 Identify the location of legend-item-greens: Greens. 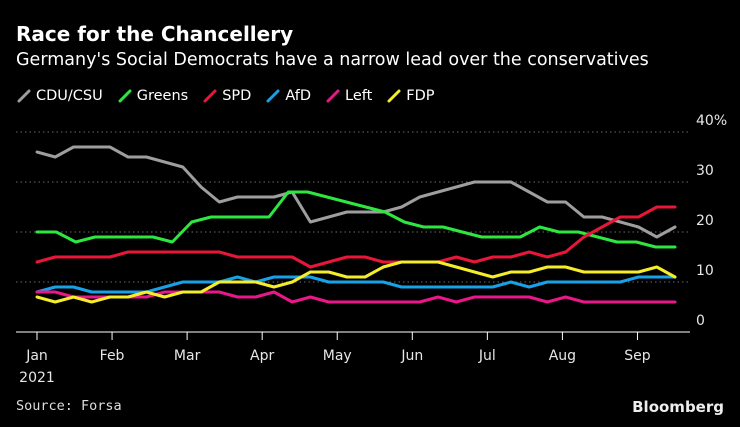
(152, 96).